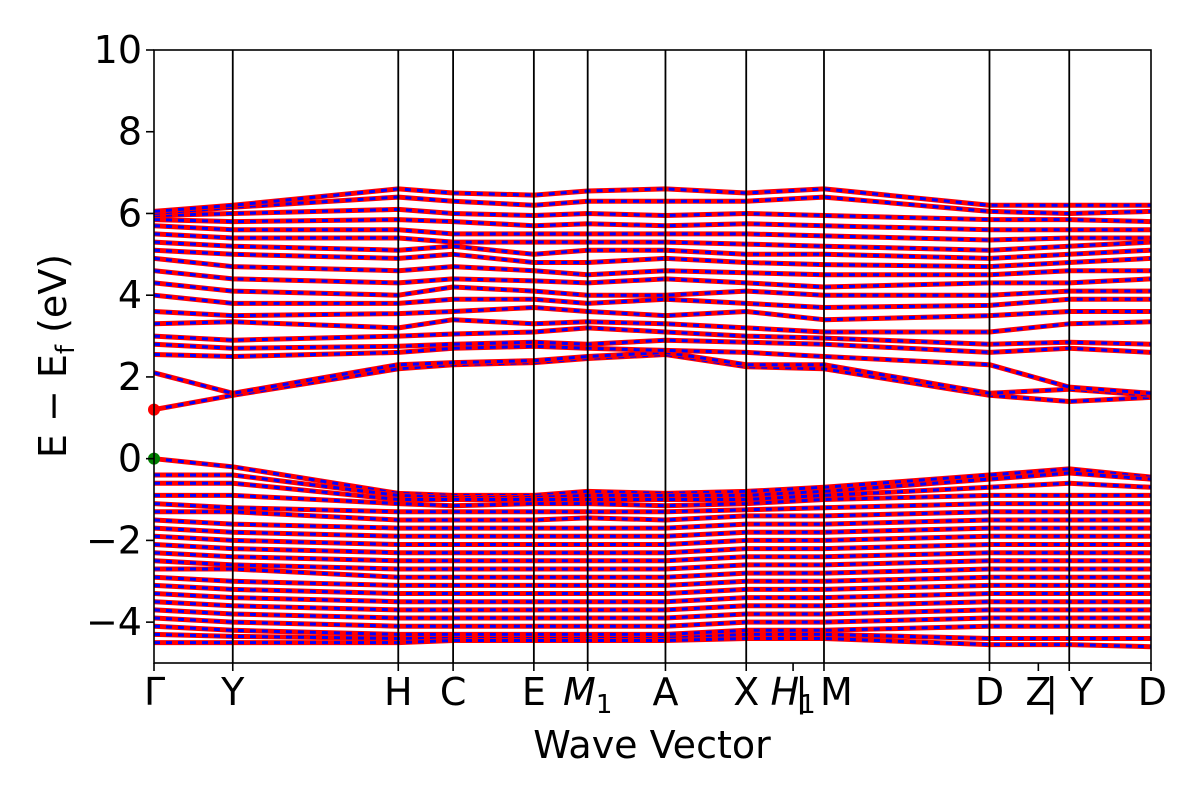 This screenshot has height=800, width=1200. I want to click on x-tick-label-text-0: Γ, so click(154, 692).